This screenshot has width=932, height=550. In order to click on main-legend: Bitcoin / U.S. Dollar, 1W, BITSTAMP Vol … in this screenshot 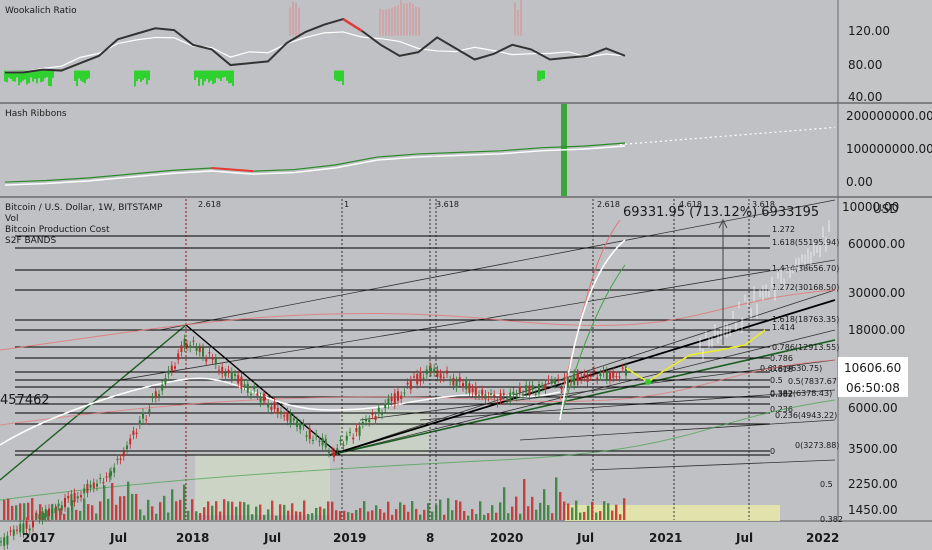, I will do `click(84, 224)`.